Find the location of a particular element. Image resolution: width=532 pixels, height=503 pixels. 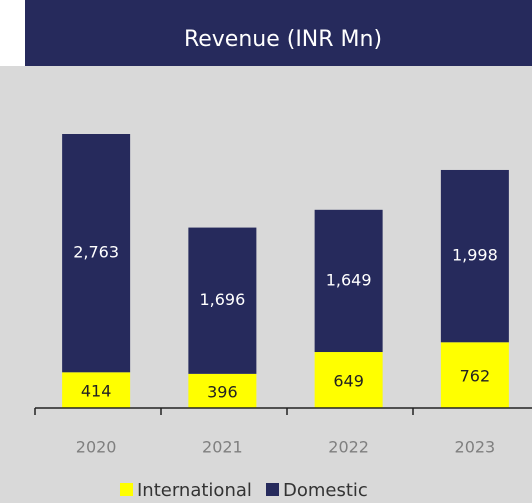

x-tick-label: 2023 is located at coordinates (475, 447).